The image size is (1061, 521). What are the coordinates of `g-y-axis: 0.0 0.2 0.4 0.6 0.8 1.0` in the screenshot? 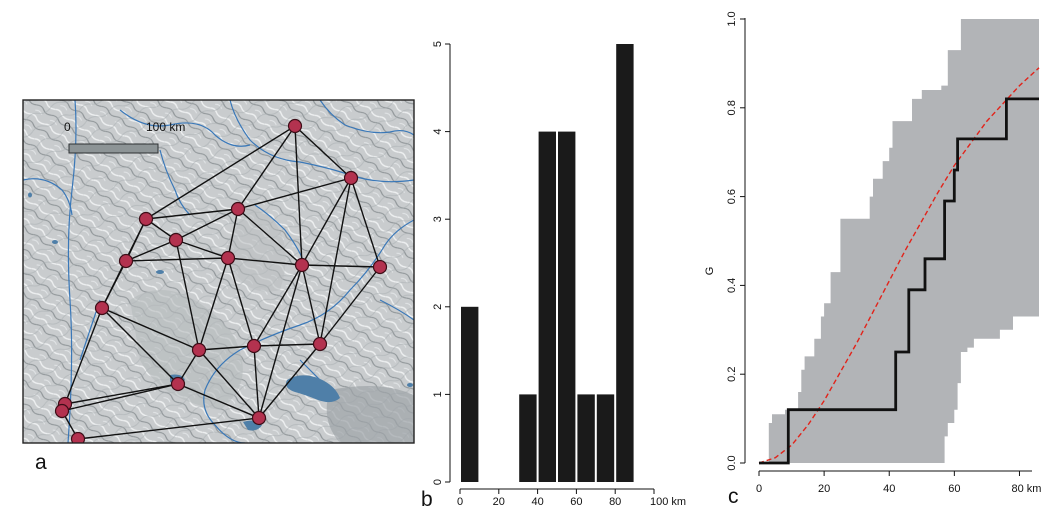 It's located at (736, 241).